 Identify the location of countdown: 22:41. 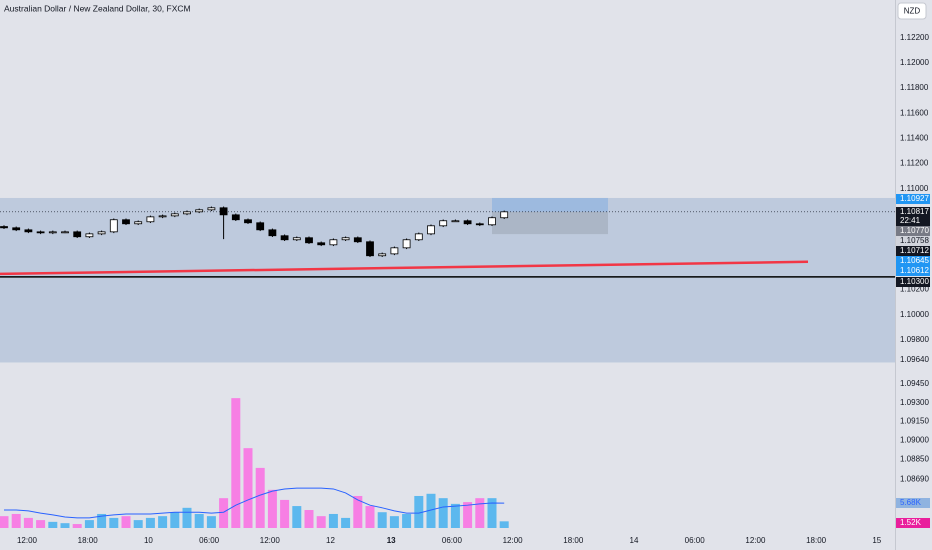
(910, 220).